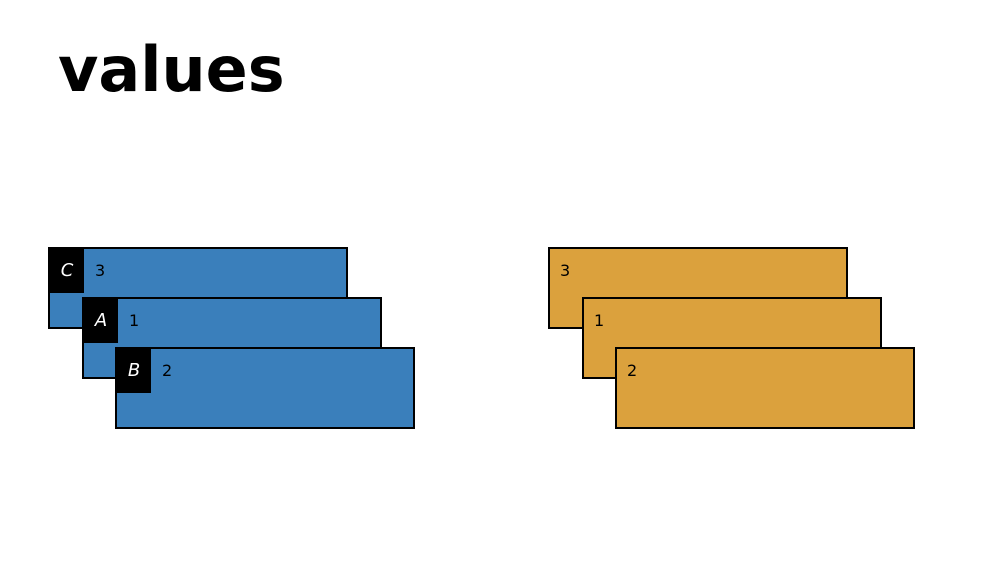 The image size is (1000, 563). I want to click on values-value: 1, so click(599, 320).